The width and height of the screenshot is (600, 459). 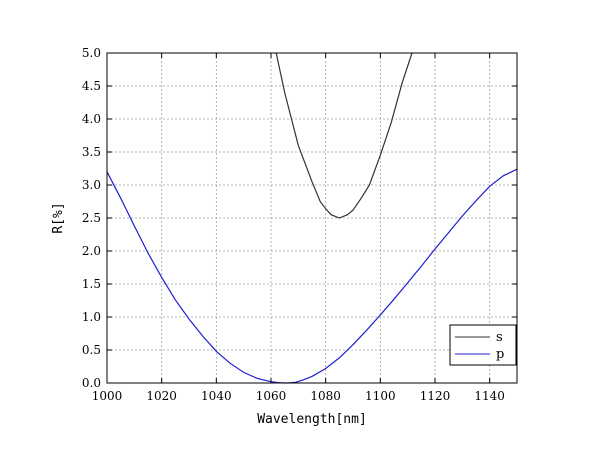 I want to click on x-tick-label: 1140, so click(x=489, y=396).